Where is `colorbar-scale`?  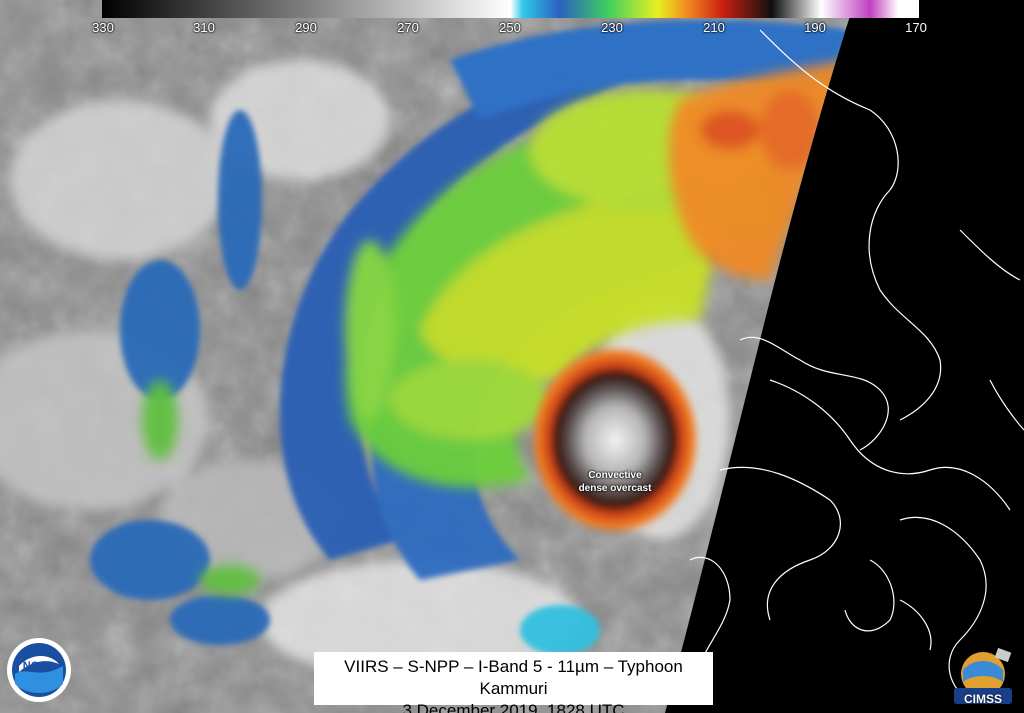
colorbar-scale is located at coordinates (510, 9).